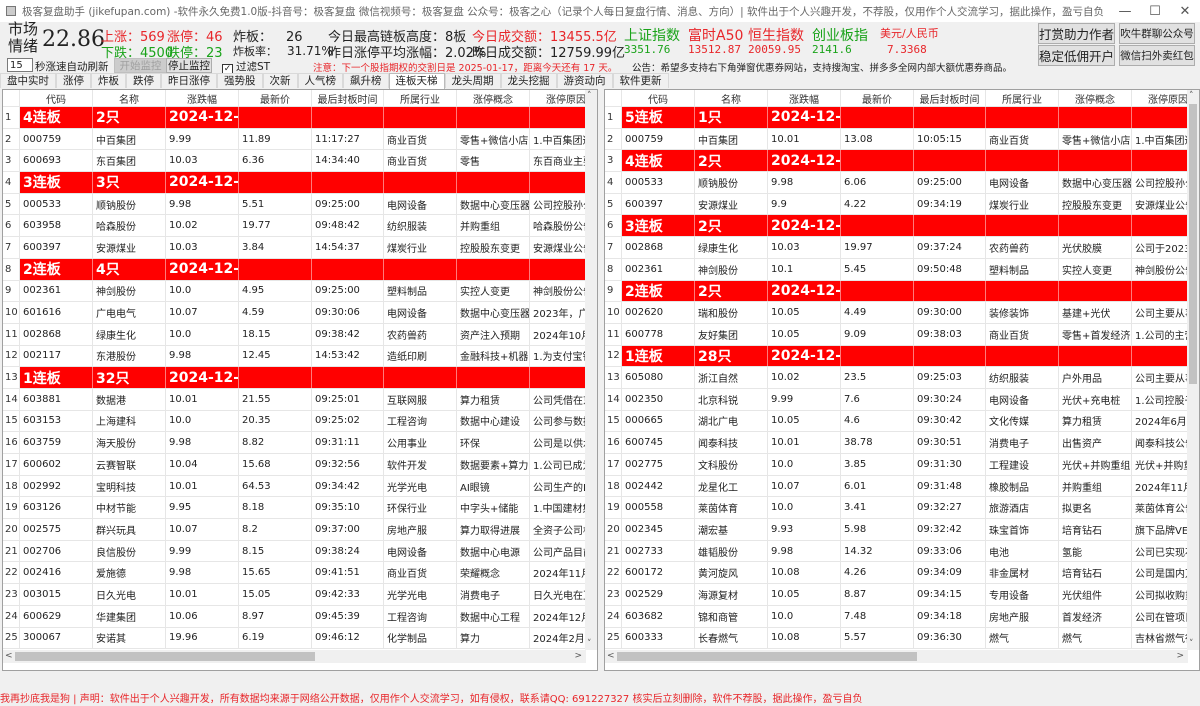 Image resolution: width=1200 pixels, height=706 pixels. Describe the element at coordinates (320, 80) in the screenshot. I see `tab-7: 人气榜` at that location.